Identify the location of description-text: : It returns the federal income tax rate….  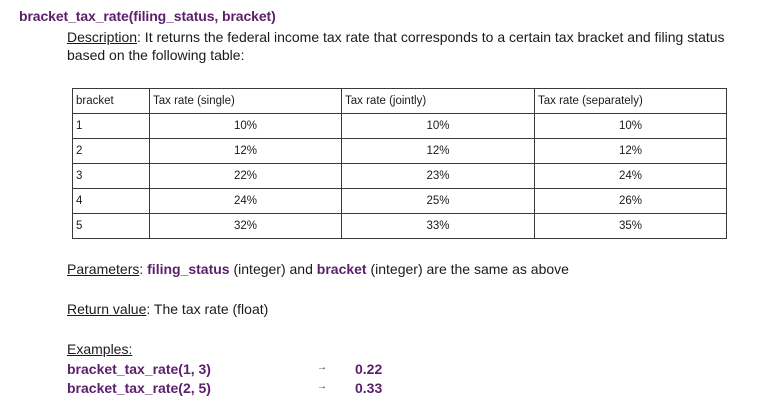
(396, 46).